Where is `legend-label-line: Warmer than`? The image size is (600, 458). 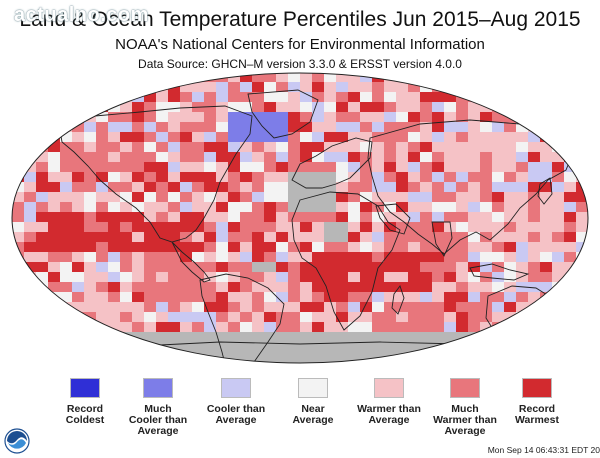 legend-label-line: Warmer than is located at coordinates (389, 409).